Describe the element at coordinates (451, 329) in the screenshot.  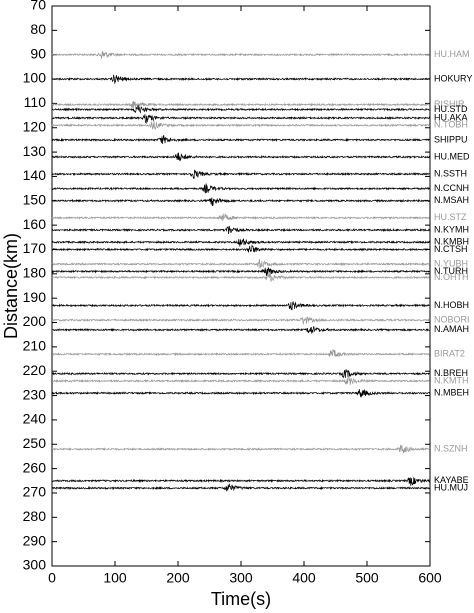
I see `station-label: N.AMAH` at that location.